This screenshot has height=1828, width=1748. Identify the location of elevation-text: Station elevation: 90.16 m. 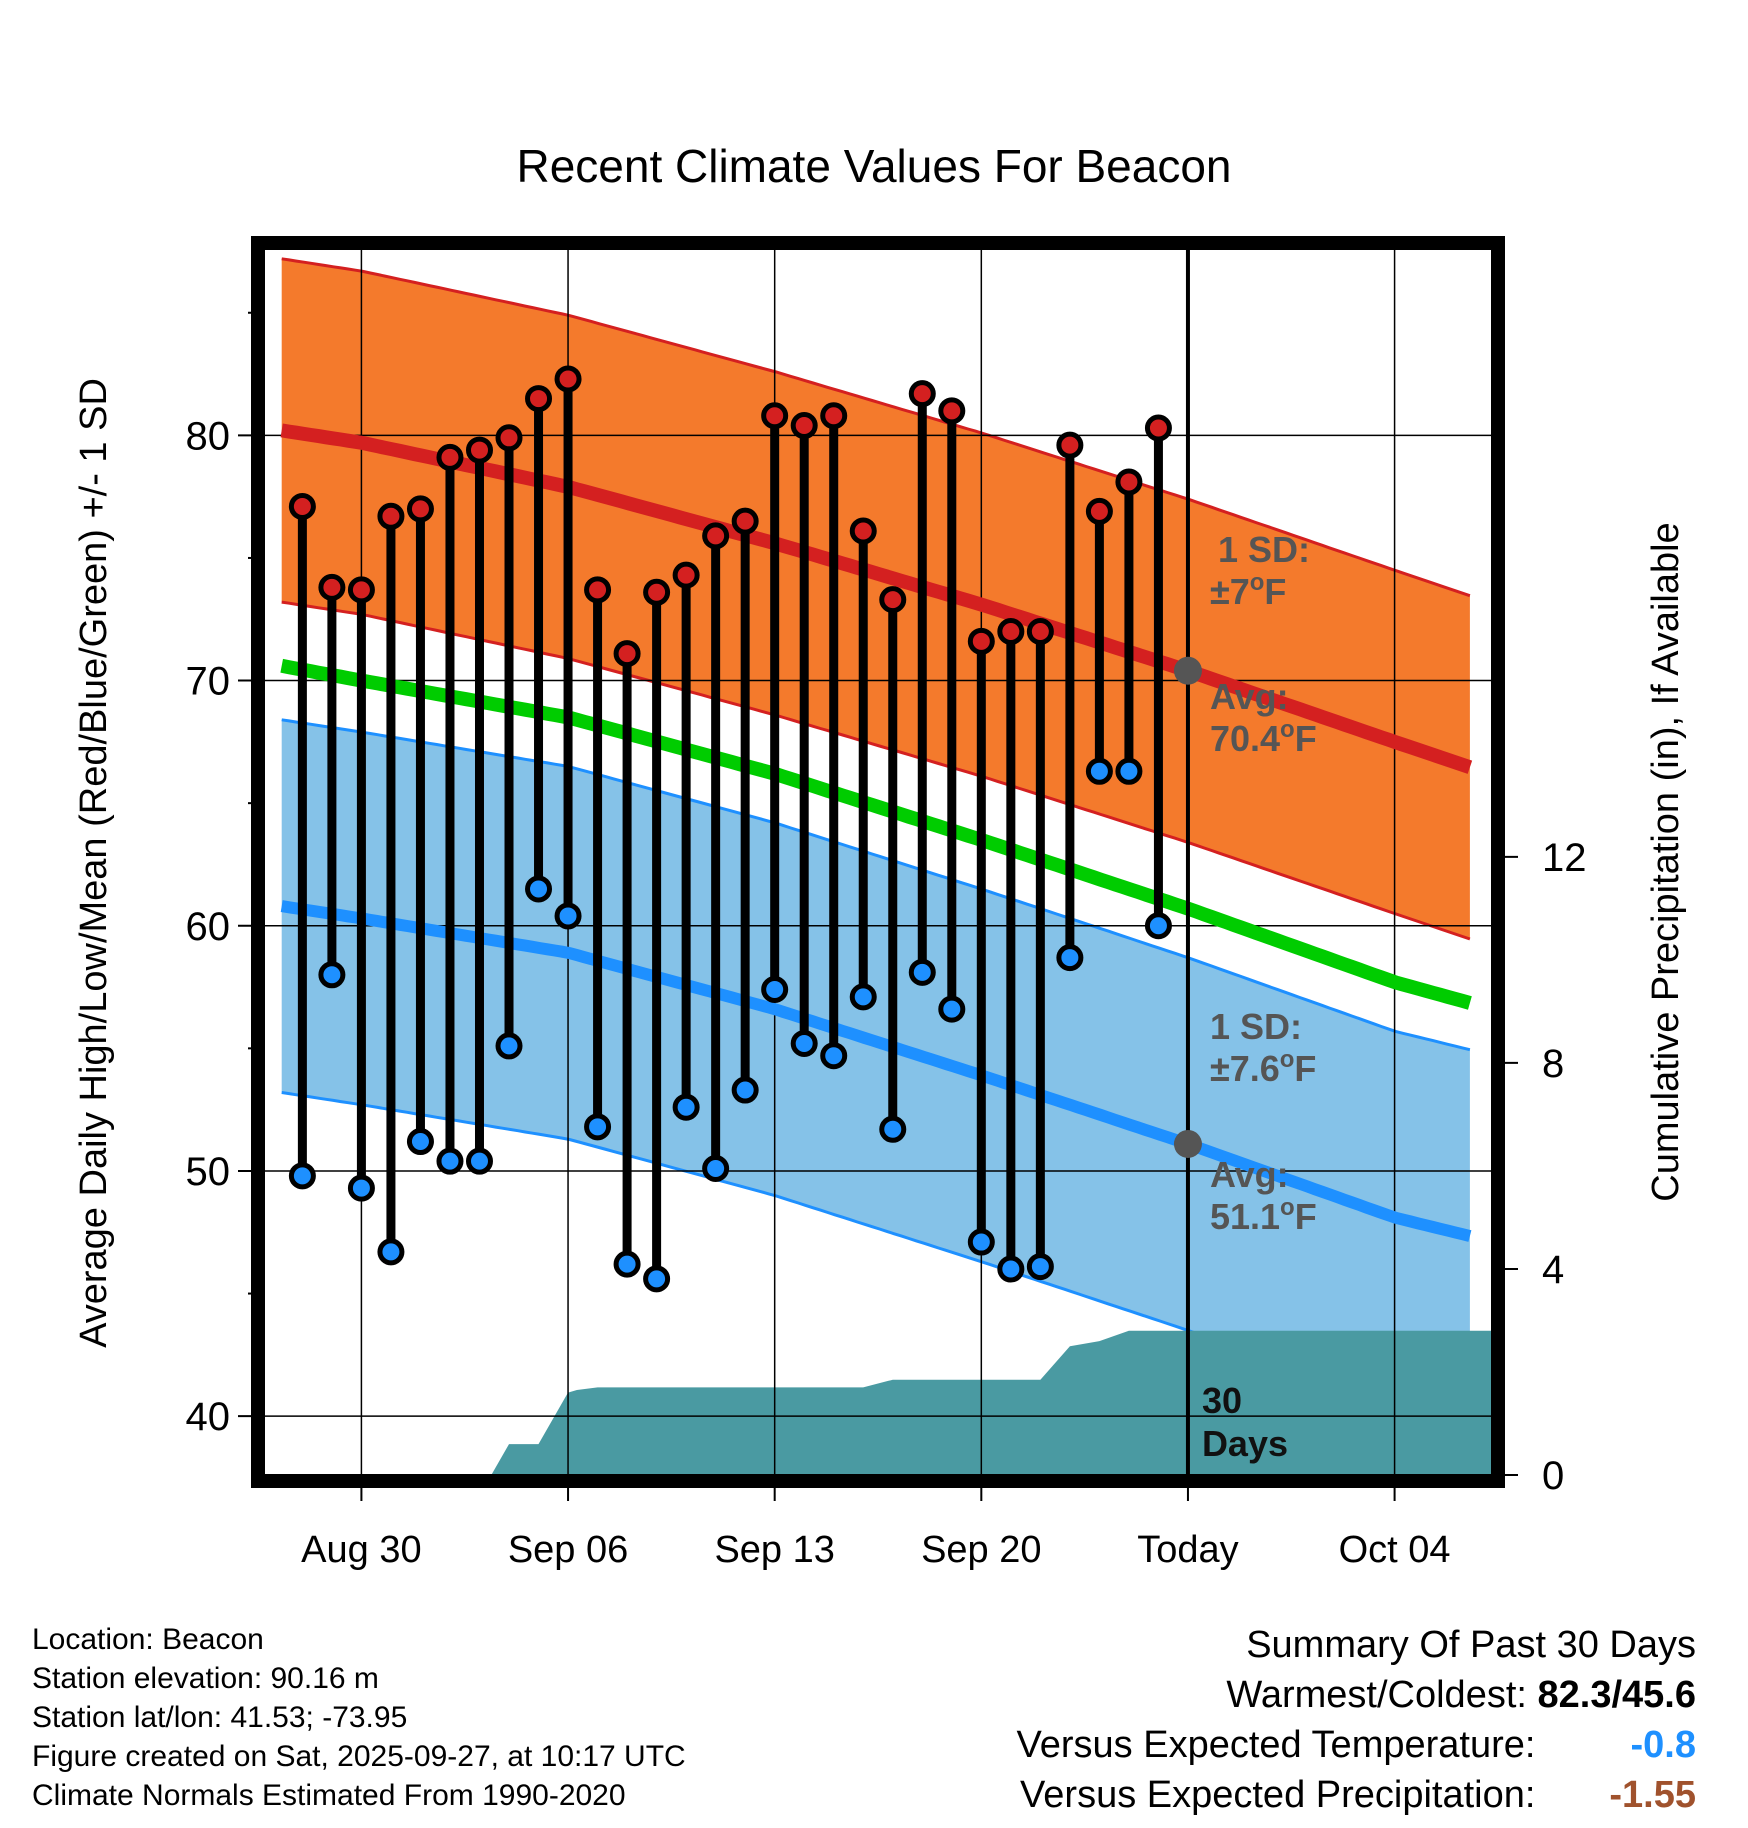
(205, 1678).